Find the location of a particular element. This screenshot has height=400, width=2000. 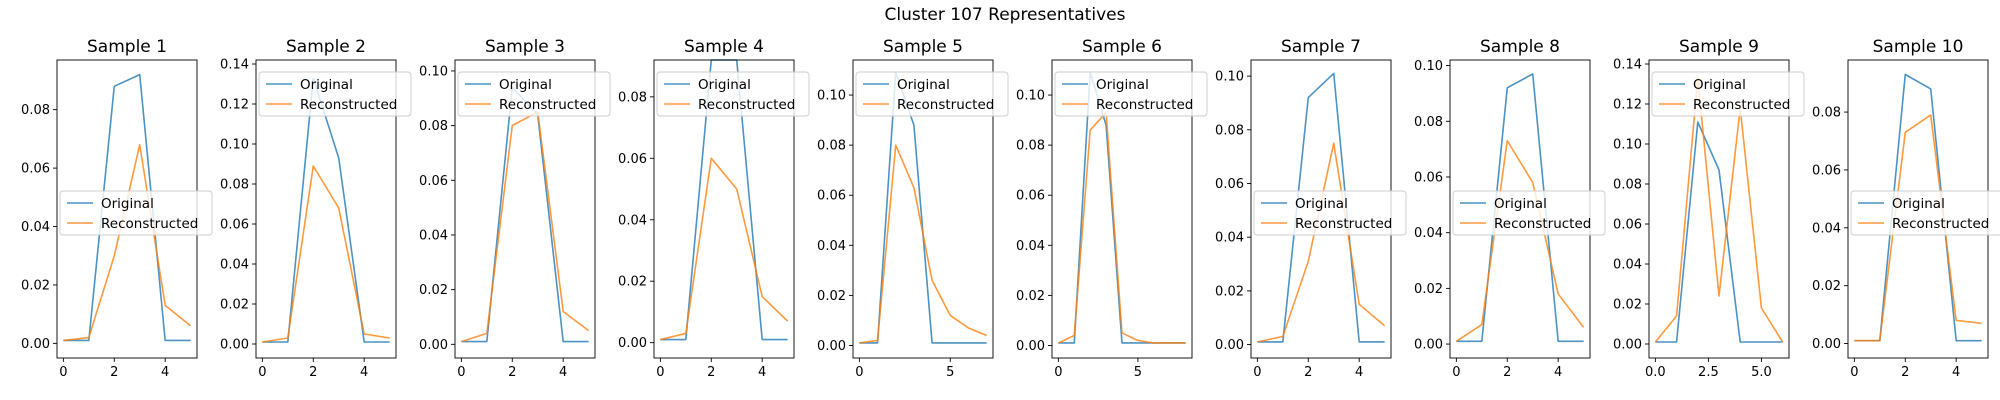

subplot-title: Sample 8 is located at coordinates (1520, 47).